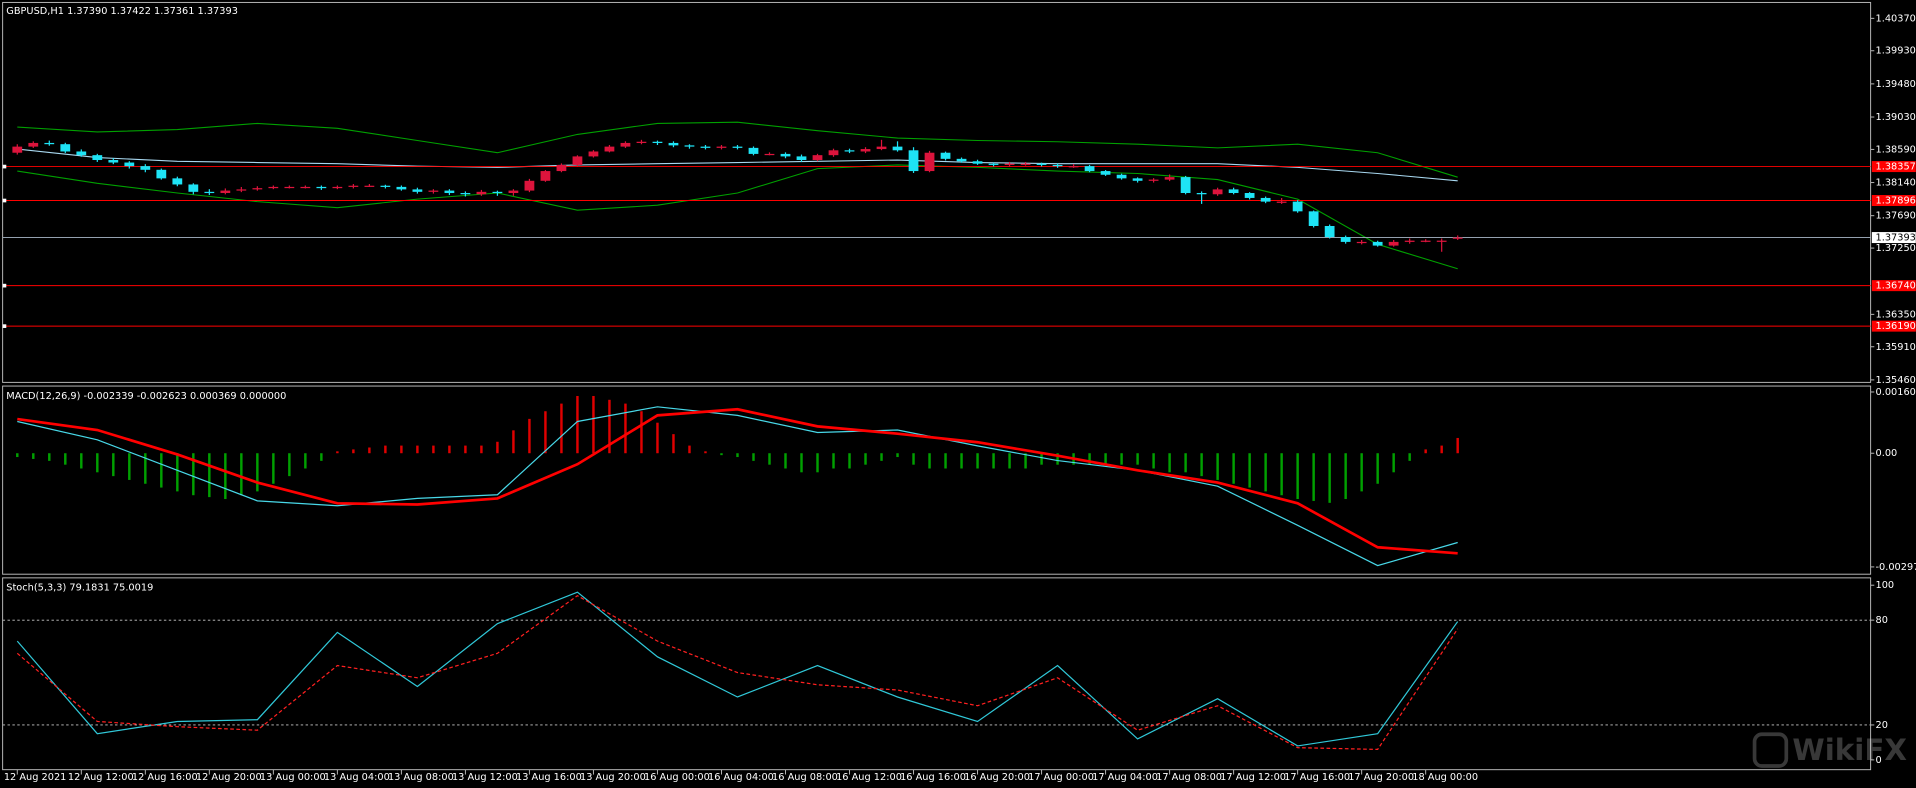  Describe the element at coordinates (1770, 750) in the screenshot. I see `watermark-icon` at that location.